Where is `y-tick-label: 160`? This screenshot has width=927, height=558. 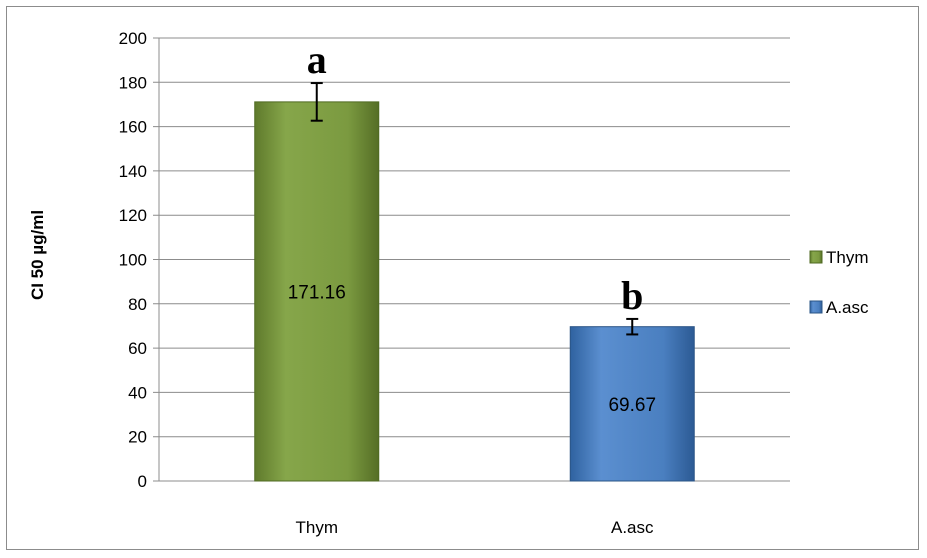 y-tick-label: 160 is located at coordinates (133, 127).